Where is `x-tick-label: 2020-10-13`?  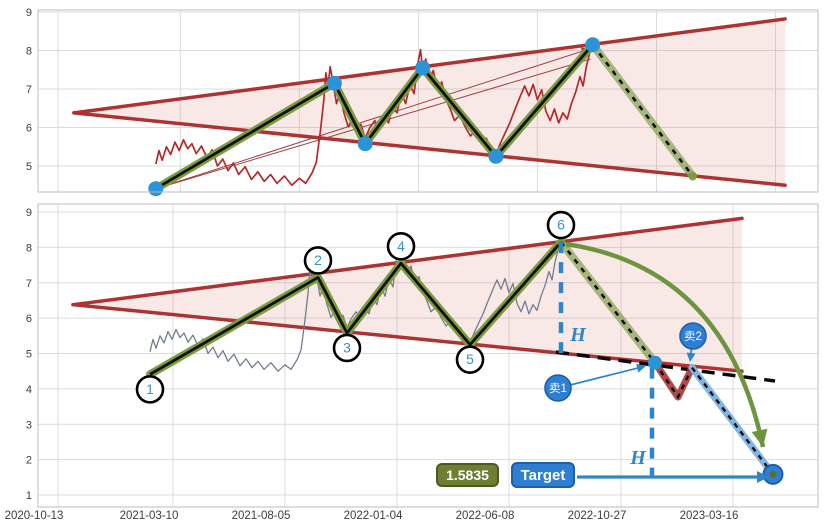
x-tick-label: 2020-10-13 is located at coordinates (34, 516).